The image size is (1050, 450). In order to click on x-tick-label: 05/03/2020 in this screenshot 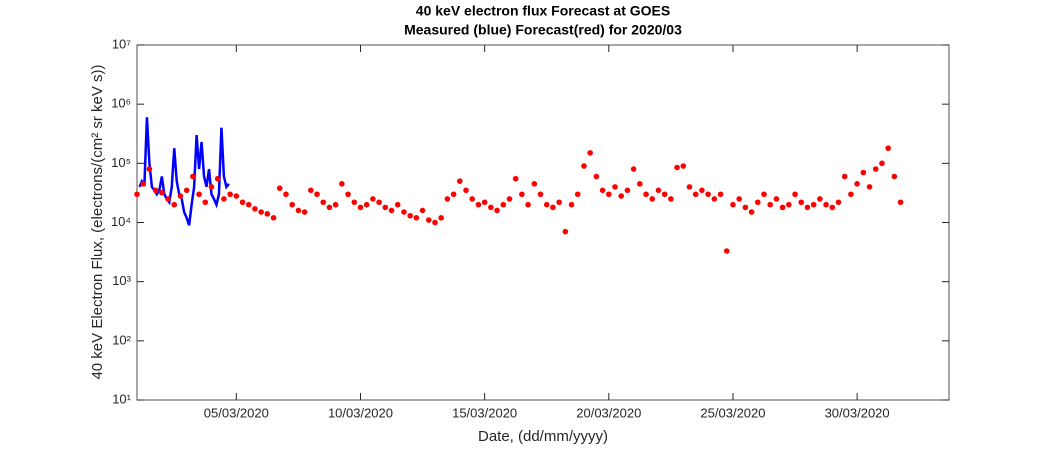, I will do `click(236, 412)`.